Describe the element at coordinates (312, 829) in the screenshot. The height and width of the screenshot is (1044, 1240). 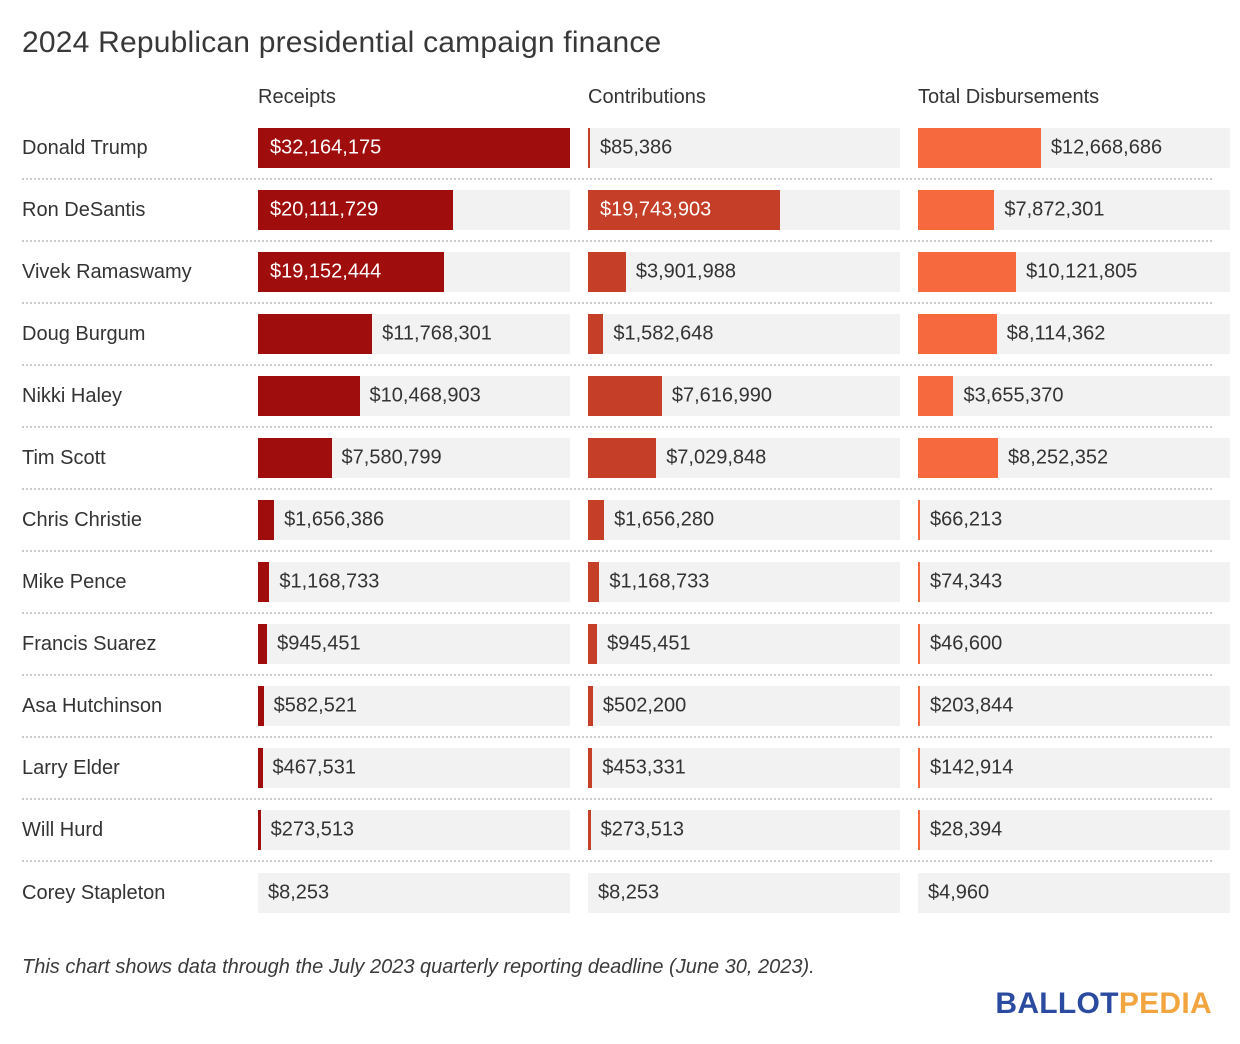
I see `receipts-value: $273,513` at that location.